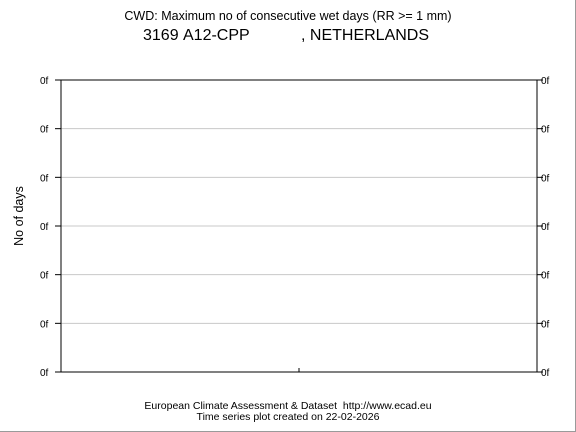 Image resolution: width=576 pixels, height=432 pixels. What do you see at coordinates (161, 35) in the screenshot?
I see `station-id: 3169` at bounding box center [161, 35].